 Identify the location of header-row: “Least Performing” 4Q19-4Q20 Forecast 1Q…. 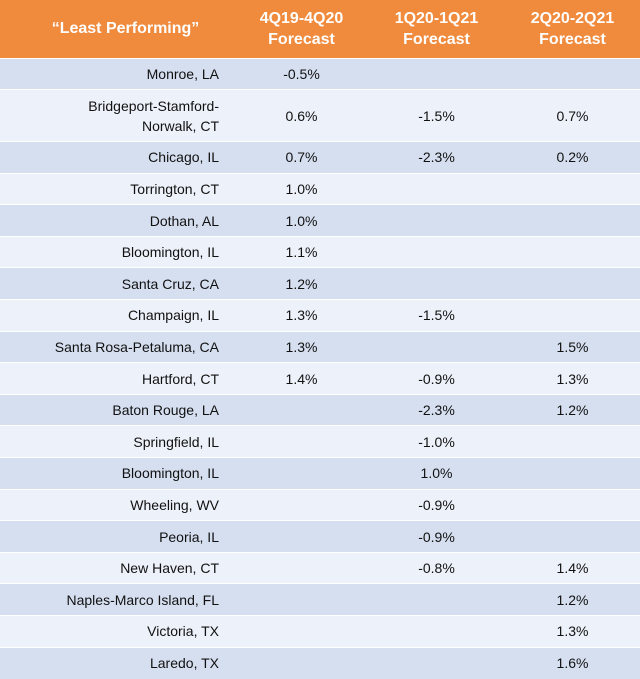
(320, 29).